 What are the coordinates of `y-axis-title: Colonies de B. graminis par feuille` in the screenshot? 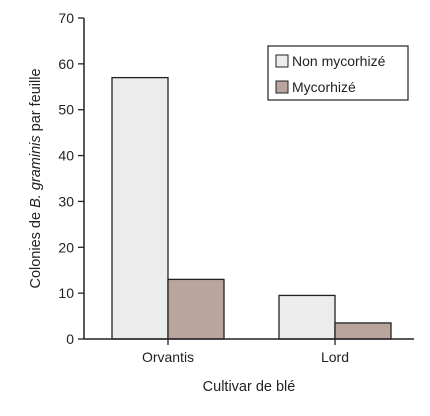 It's located at (36, 178).